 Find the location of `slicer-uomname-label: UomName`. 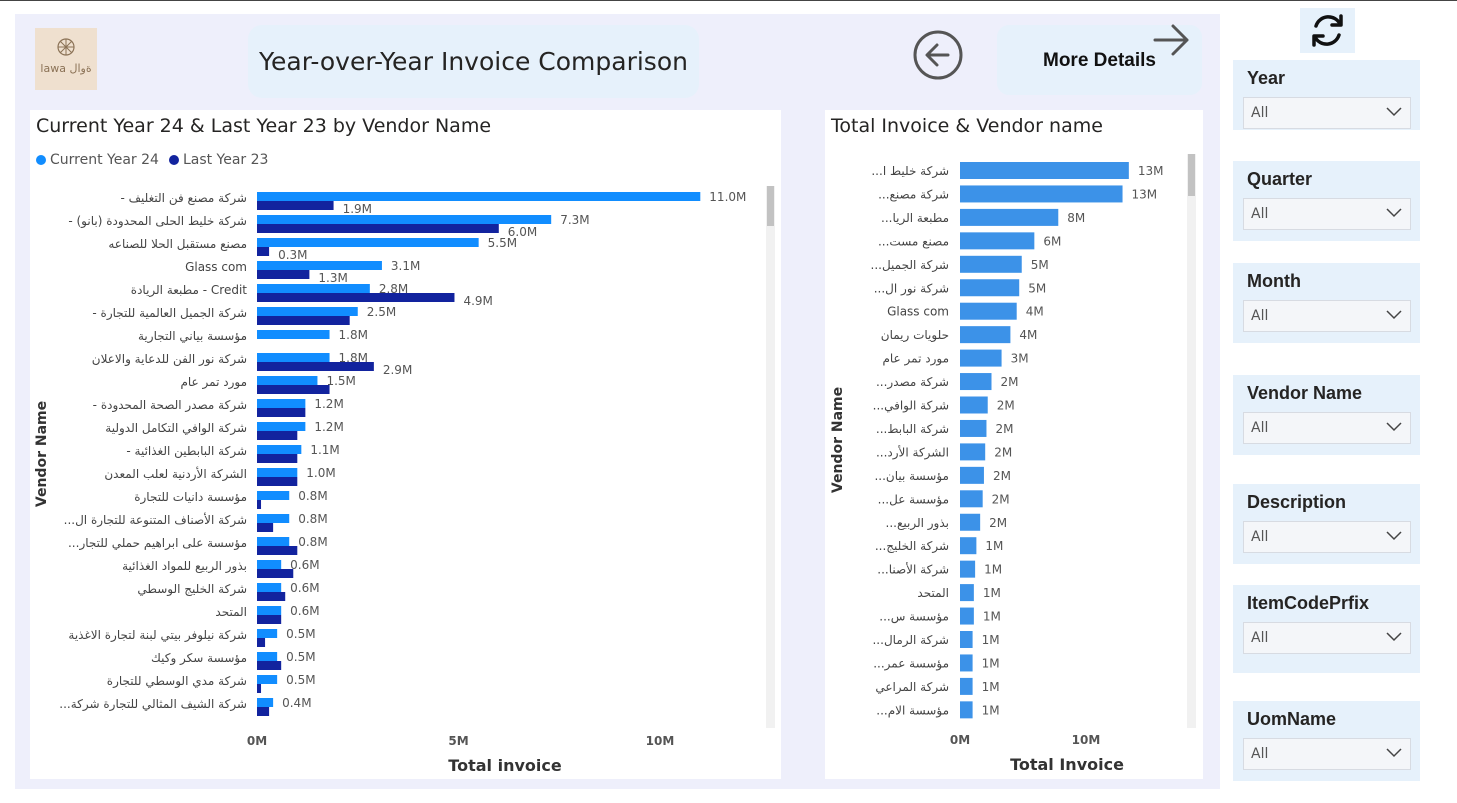

slicer-uomname-label: UomName is located at coordinates (1292, 719).